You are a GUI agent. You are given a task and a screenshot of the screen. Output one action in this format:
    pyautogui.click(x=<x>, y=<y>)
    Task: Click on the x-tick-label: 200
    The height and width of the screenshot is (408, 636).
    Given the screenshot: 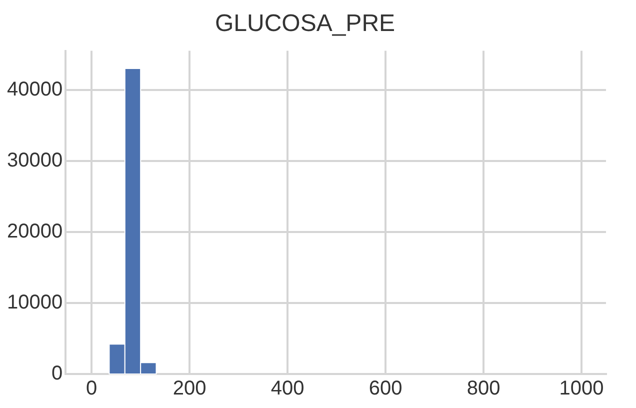 What is the action you would take?
    pyautogui.click(x=189, y=389)
    